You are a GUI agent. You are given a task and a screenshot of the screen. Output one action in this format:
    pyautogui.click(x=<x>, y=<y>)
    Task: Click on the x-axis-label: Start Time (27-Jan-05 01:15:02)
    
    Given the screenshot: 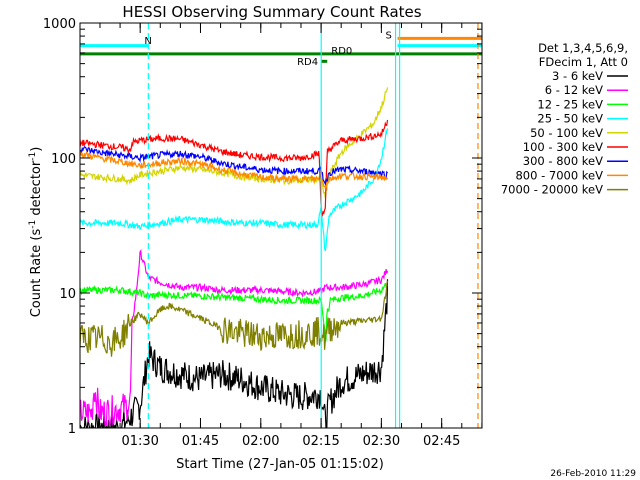 What is the action you would take?
    pyautogui.click(x=280, y=464)
    